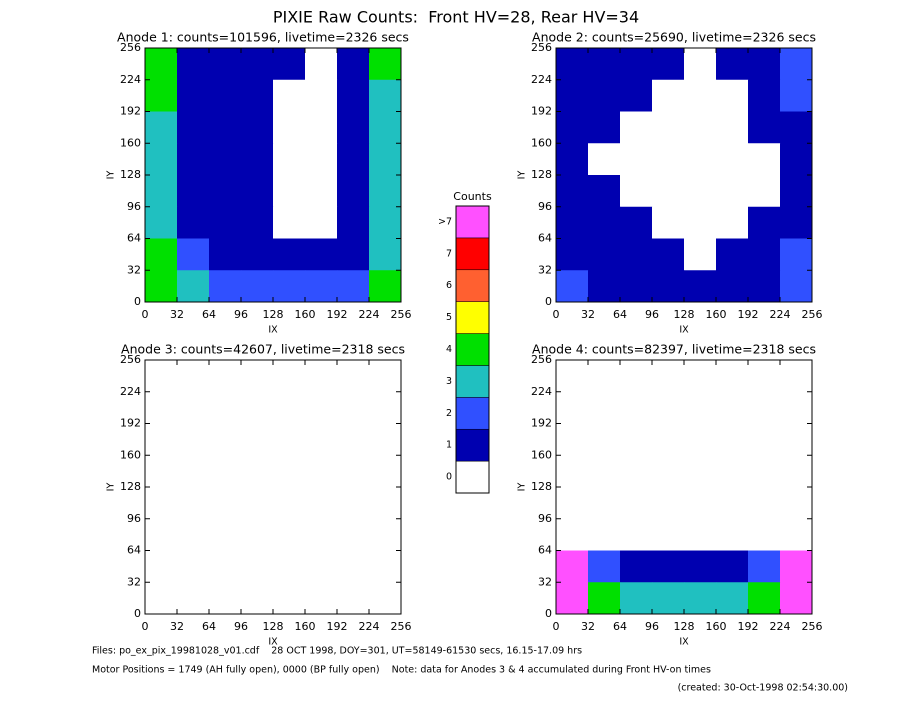  What do you see at coordinates (541, 174) in the screenshot?
I see `y-tick-label: 128` at bounding box center [541, 174].